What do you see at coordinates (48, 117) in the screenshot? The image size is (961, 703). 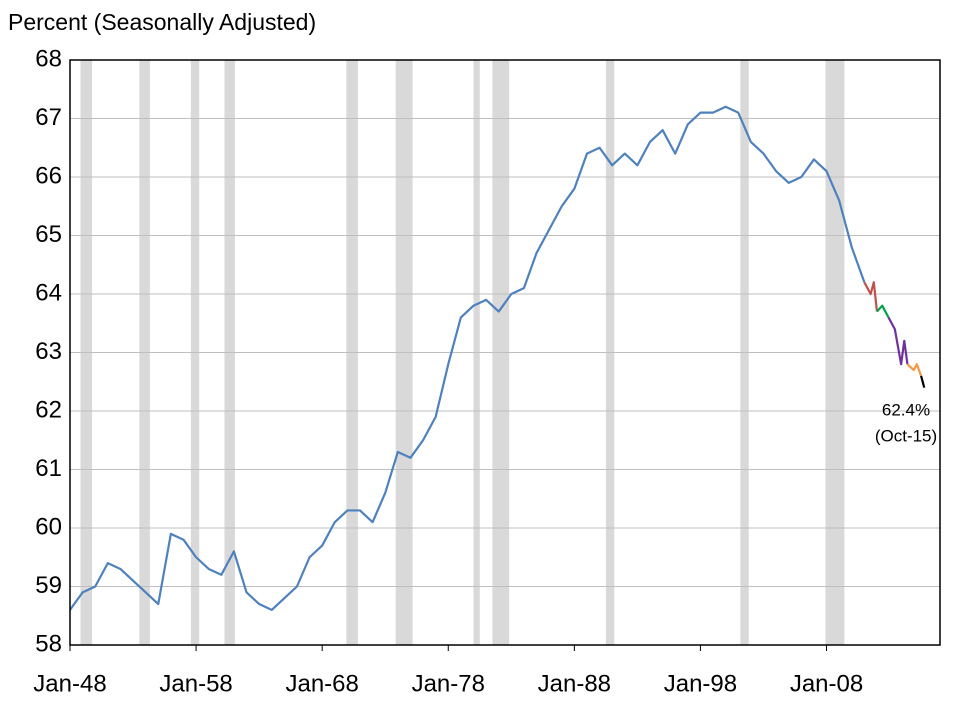 I see `y-tick-label: 67` at bounding box center [48, 117].